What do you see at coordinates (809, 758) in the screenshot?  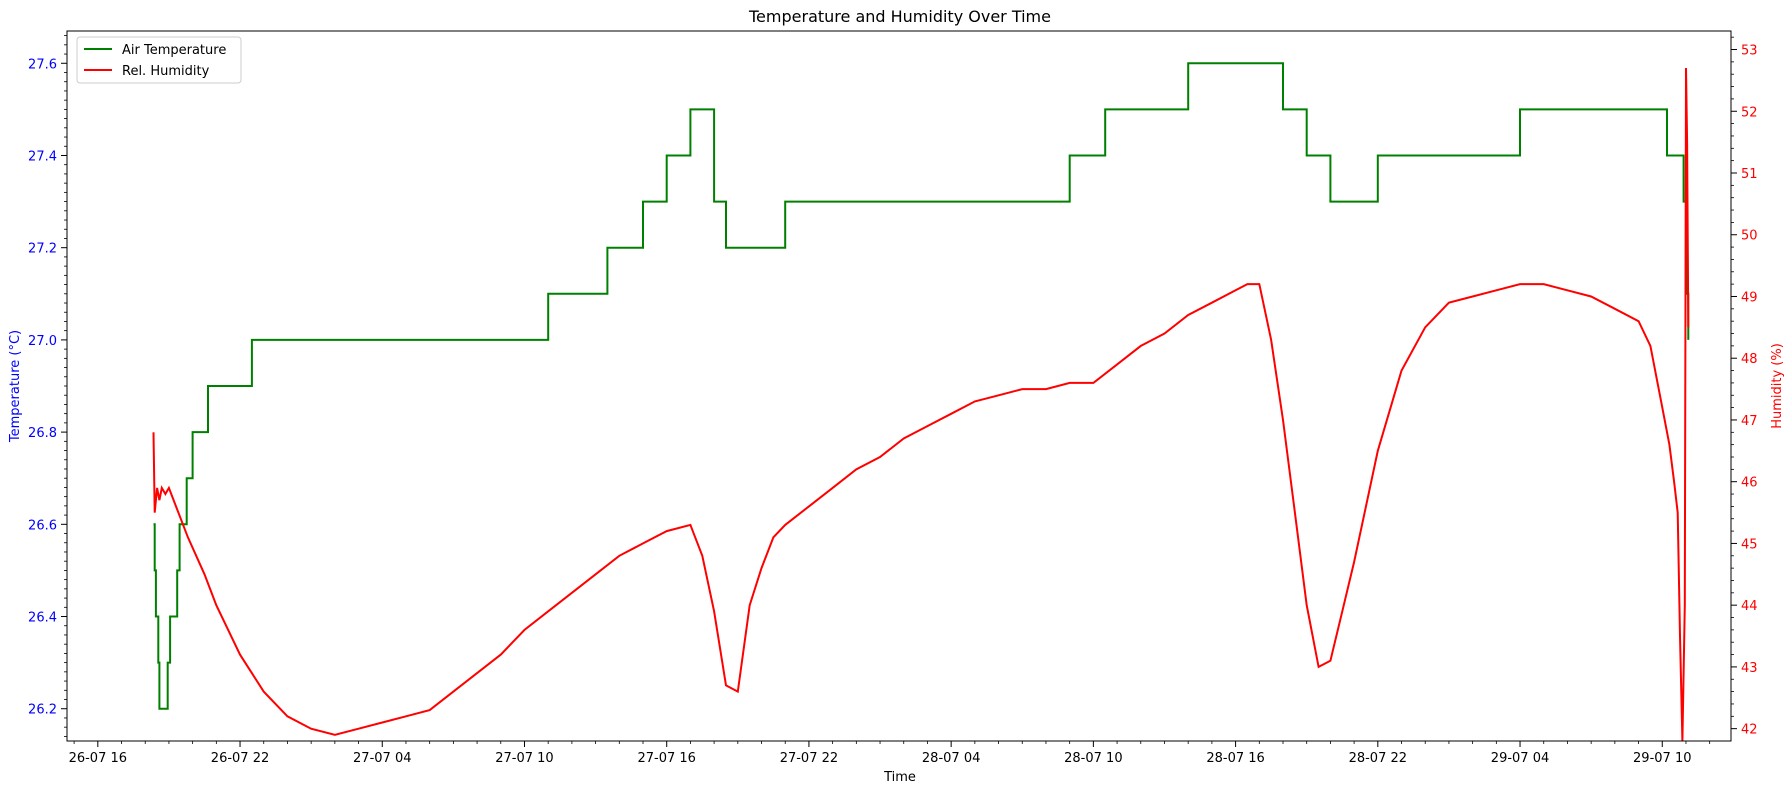 I see `x-tick-label: 27-07 22` at bounding box center [809, 758].